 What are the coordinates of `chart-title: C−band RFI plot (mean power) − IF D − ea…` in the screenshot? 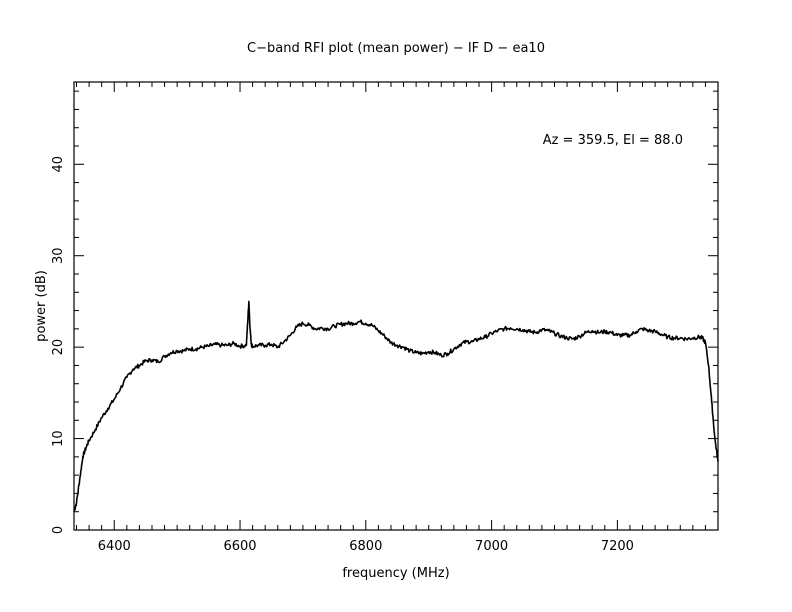 It's located at (396, 48).